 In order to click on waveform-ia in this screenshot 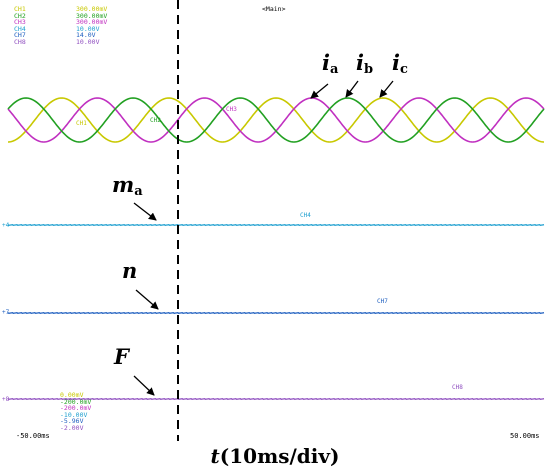, I will do `click(276, 120)`.